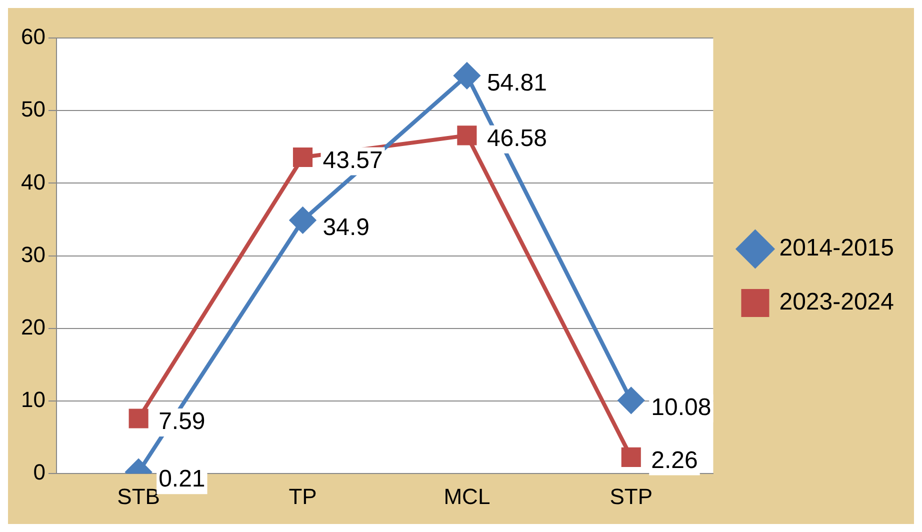 This screenshot has height=532, width=922. I want to click on data-label: 2.26, so click(674, 460).